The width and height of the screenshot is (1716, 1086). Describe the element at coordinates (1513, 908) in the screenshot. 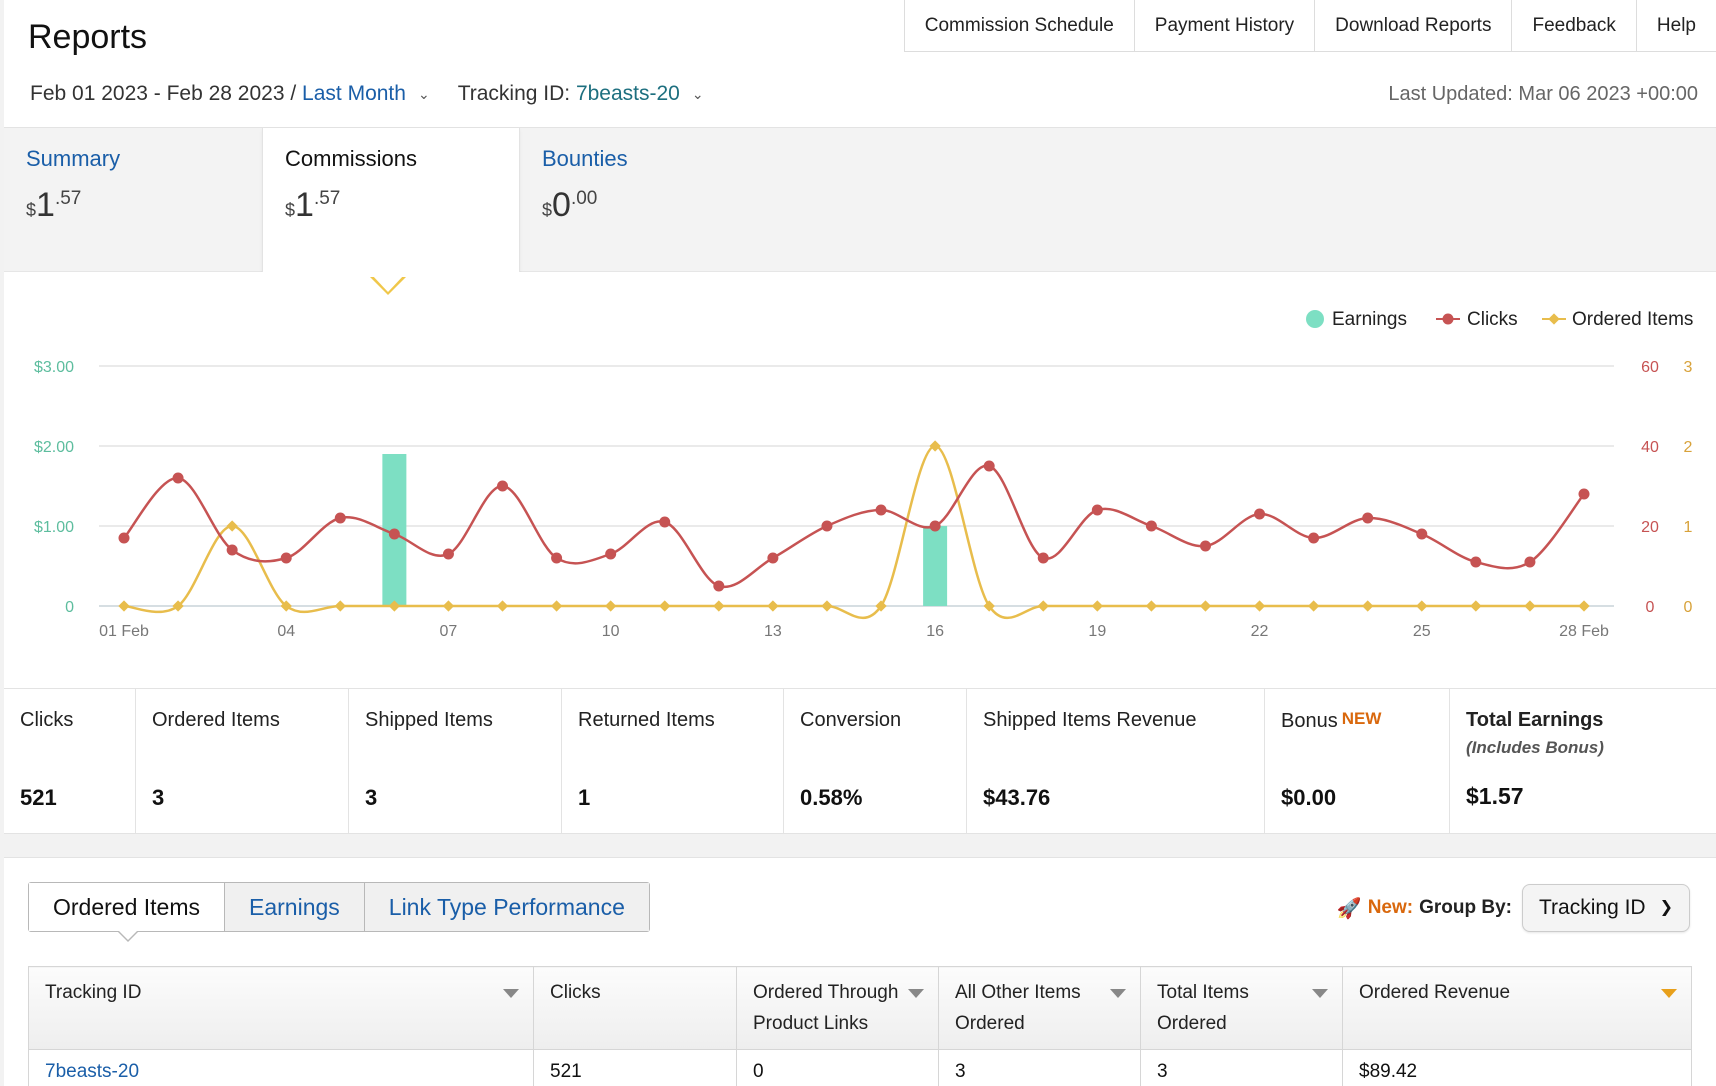

I see `group-by: 🚀 New: Group By: Tracking ID ❯` at that location.